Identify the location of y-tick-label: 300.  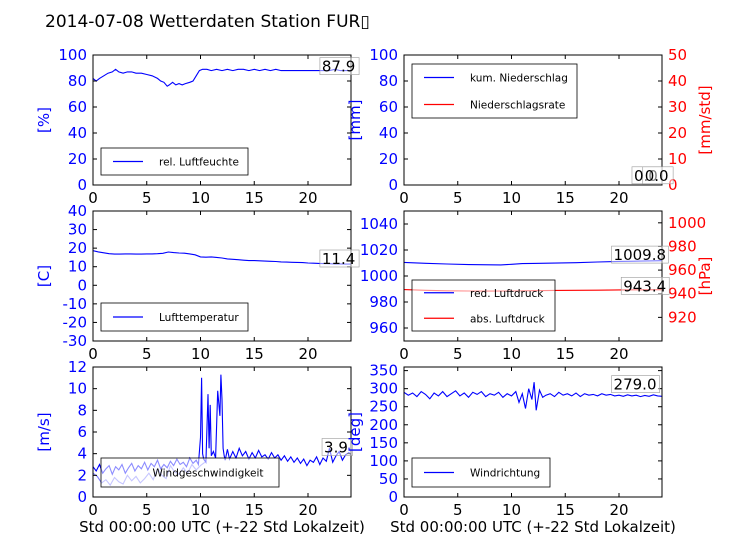
(383, 389).